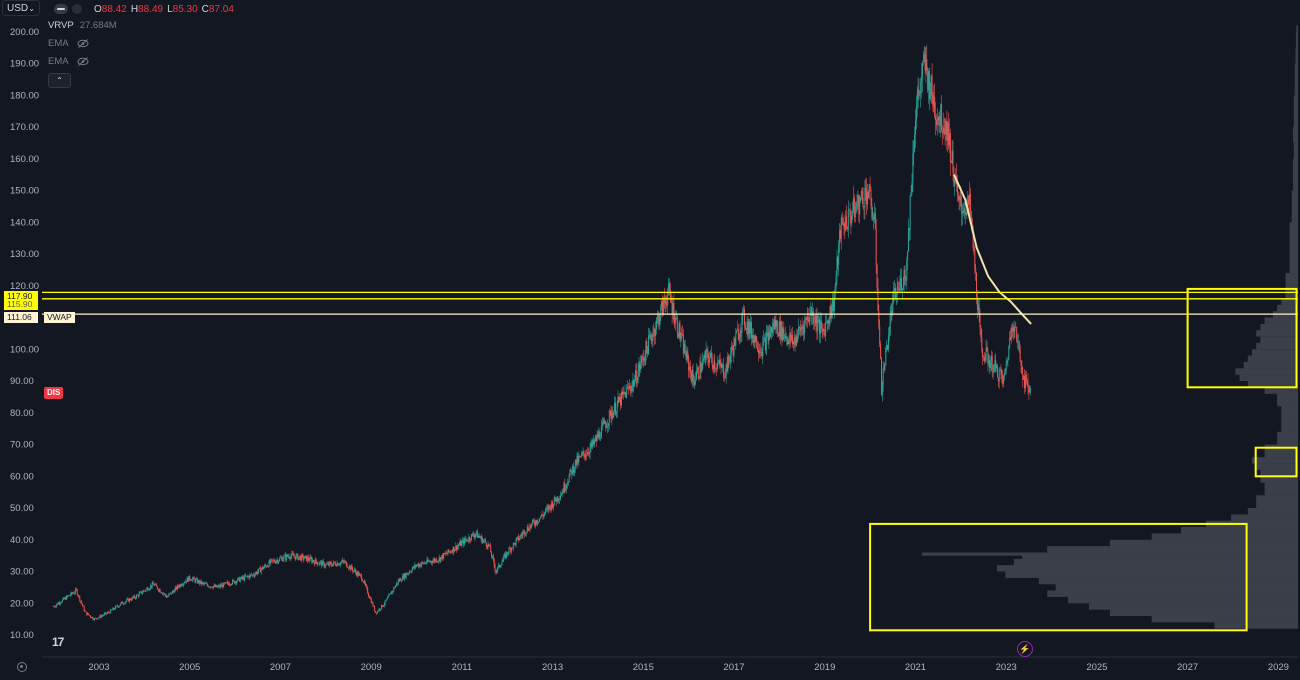  I want to click on legend-ema-1: EMA, so click(68, 43).